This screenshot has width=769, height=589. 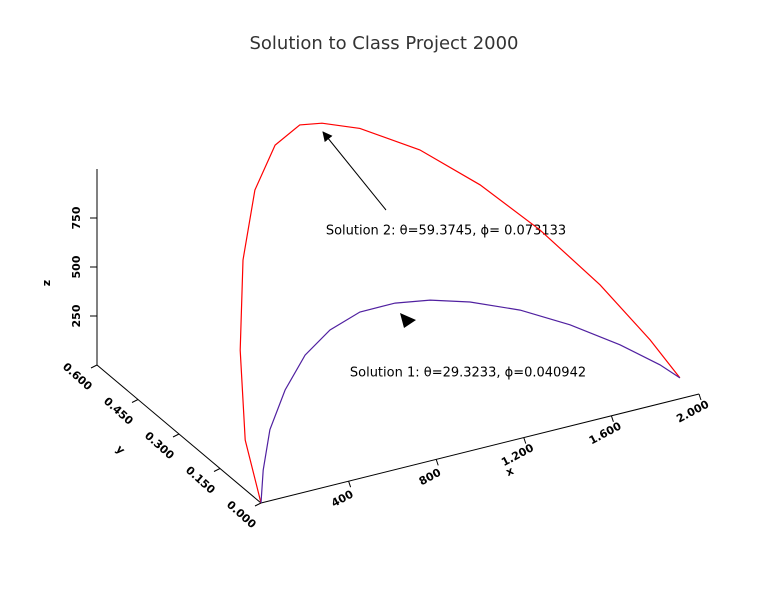 I want to click on y-tick-label: 0.300, so click(x=159, y=445).